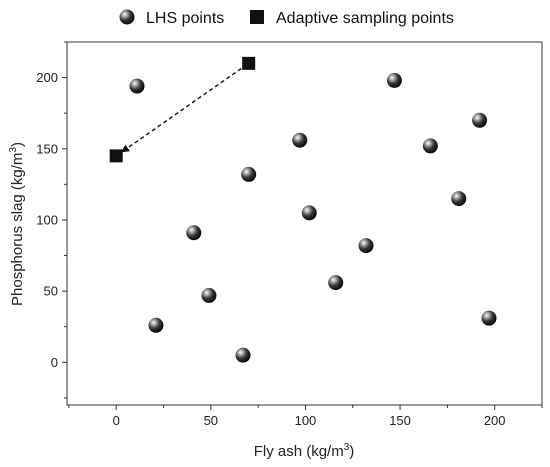 This screenshot has width=550, height=467. I want to click on legend: LHS points Adaptive sampling points, so click(286, 18).